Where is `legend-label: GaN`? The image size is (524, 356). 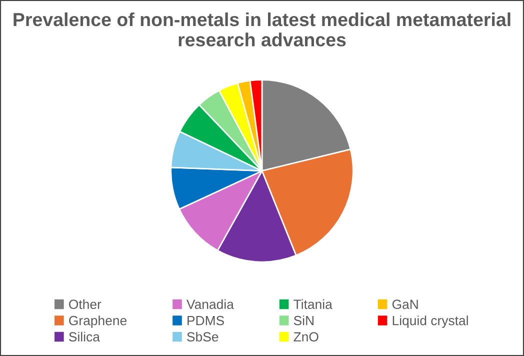 legend-label: GaN is located at coordinates (405, 304).